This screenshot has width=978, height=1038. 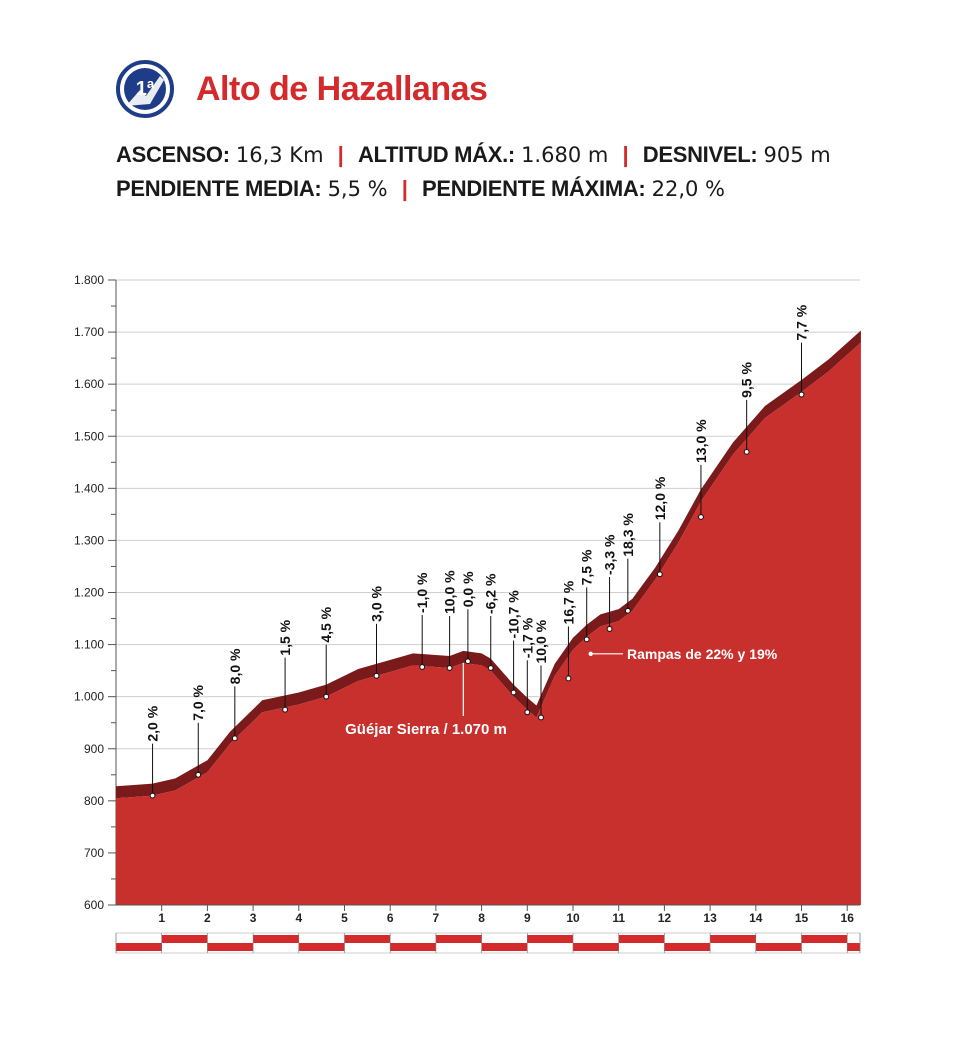 I want to click on stat-label-elevation-gain: DESNIVEL:, so click(x=700, y=154).